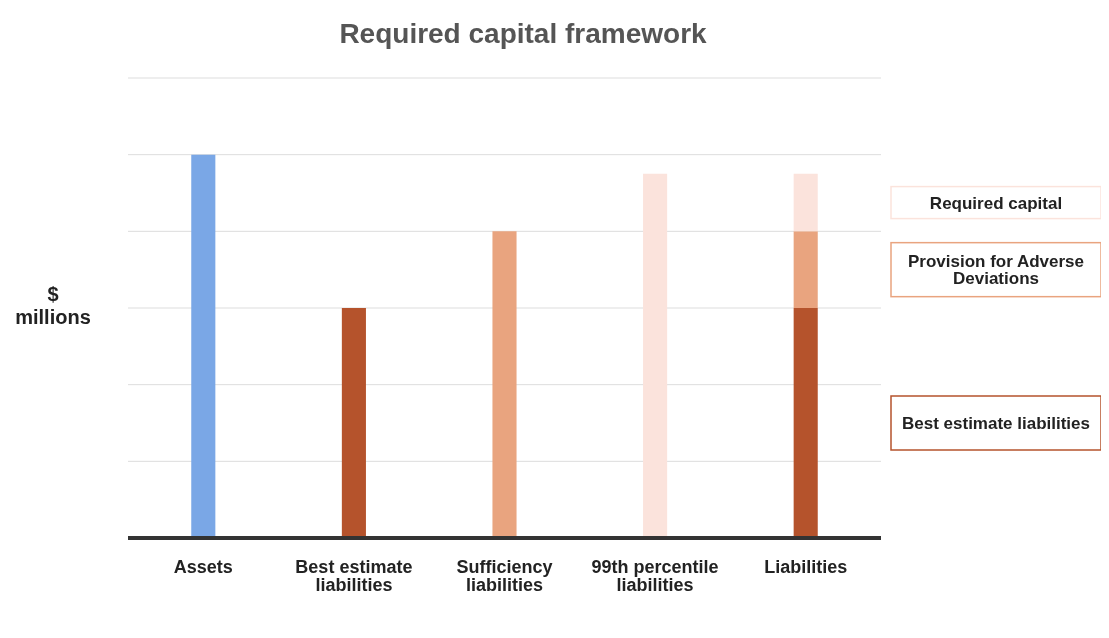 The height and width of the screenshot is (638, 1109). I want to click on chart-title: Required capital framework, so click(523, 34).